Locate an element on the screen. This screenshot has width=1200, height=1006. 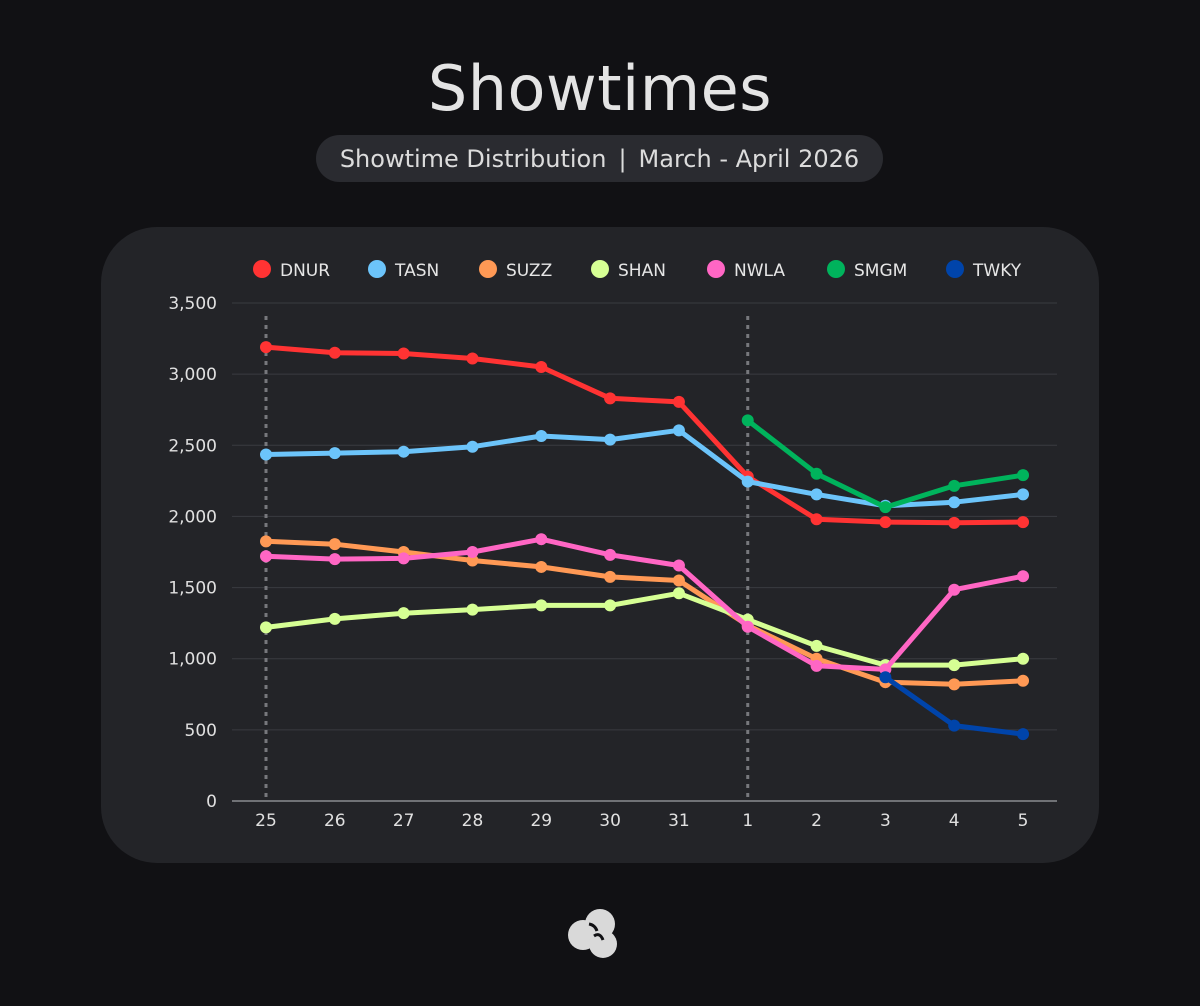
legend-item-twky: TWKY is located at coordinates (984, 270).